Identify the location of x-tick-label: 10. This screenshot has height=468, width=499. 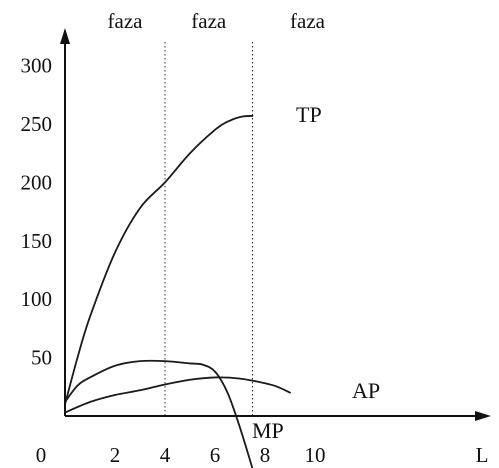
(315, 455).